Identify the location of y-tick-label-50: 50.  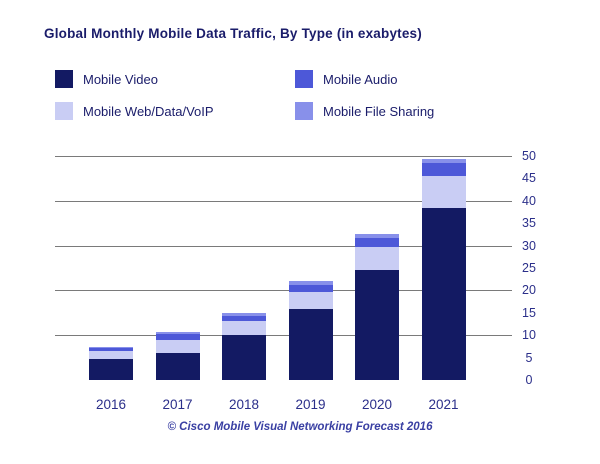
(529, 156).